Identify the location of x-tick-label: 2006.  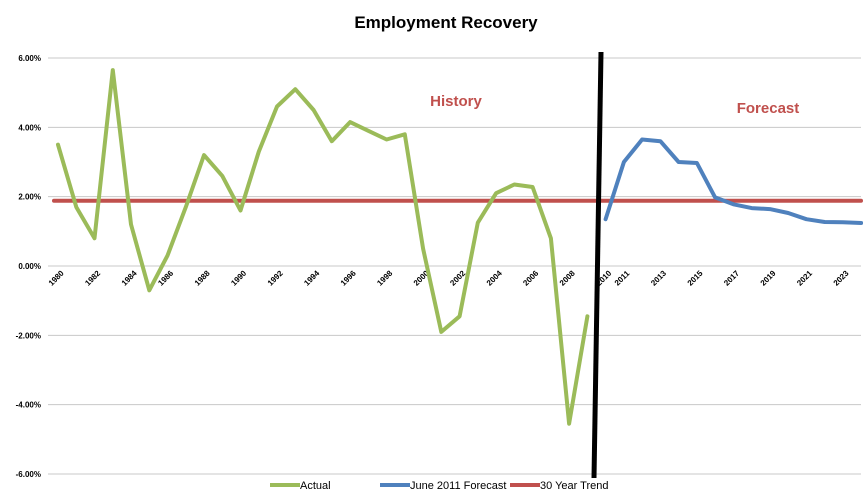
(530, 277).